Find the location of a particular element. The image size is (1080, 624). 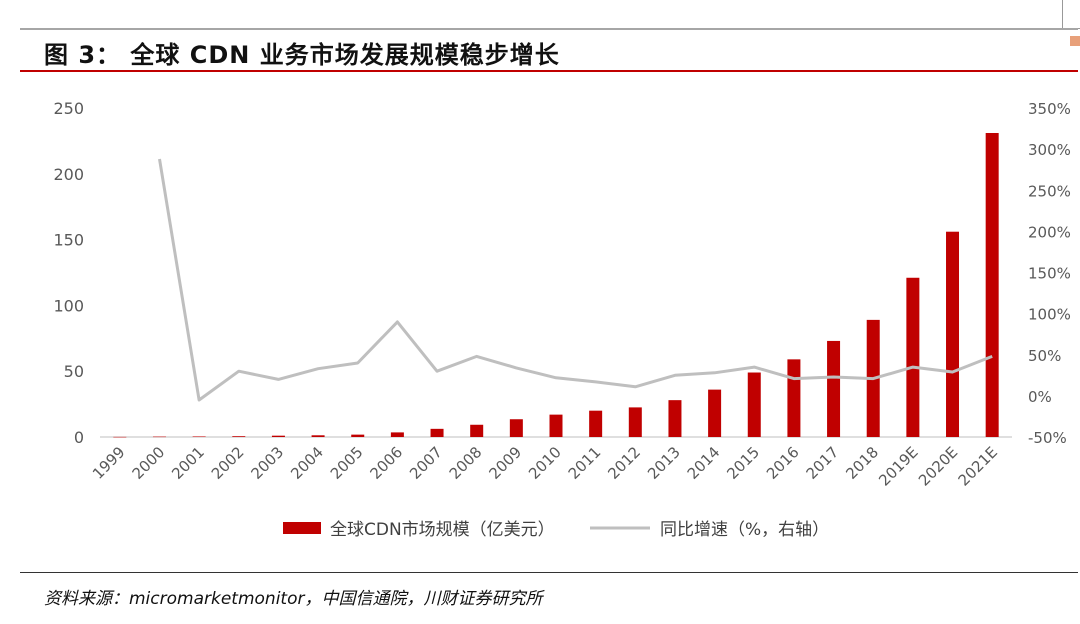

right-tick-label: 100% is located at coordinates (1049, 315).